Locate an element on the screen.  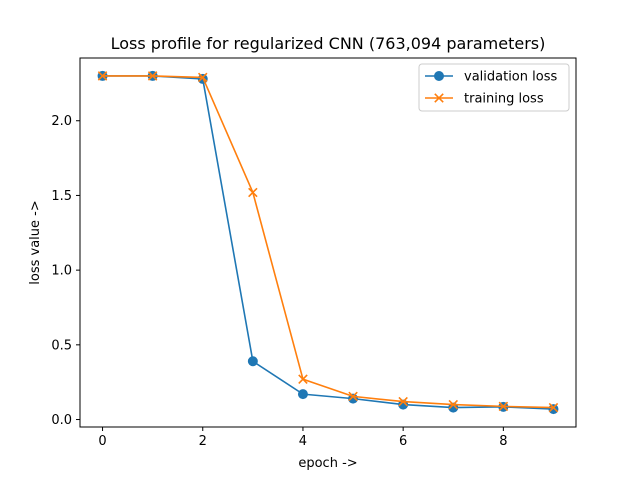
x-tick-label-0: 0 is located at coordinates (102, 441).